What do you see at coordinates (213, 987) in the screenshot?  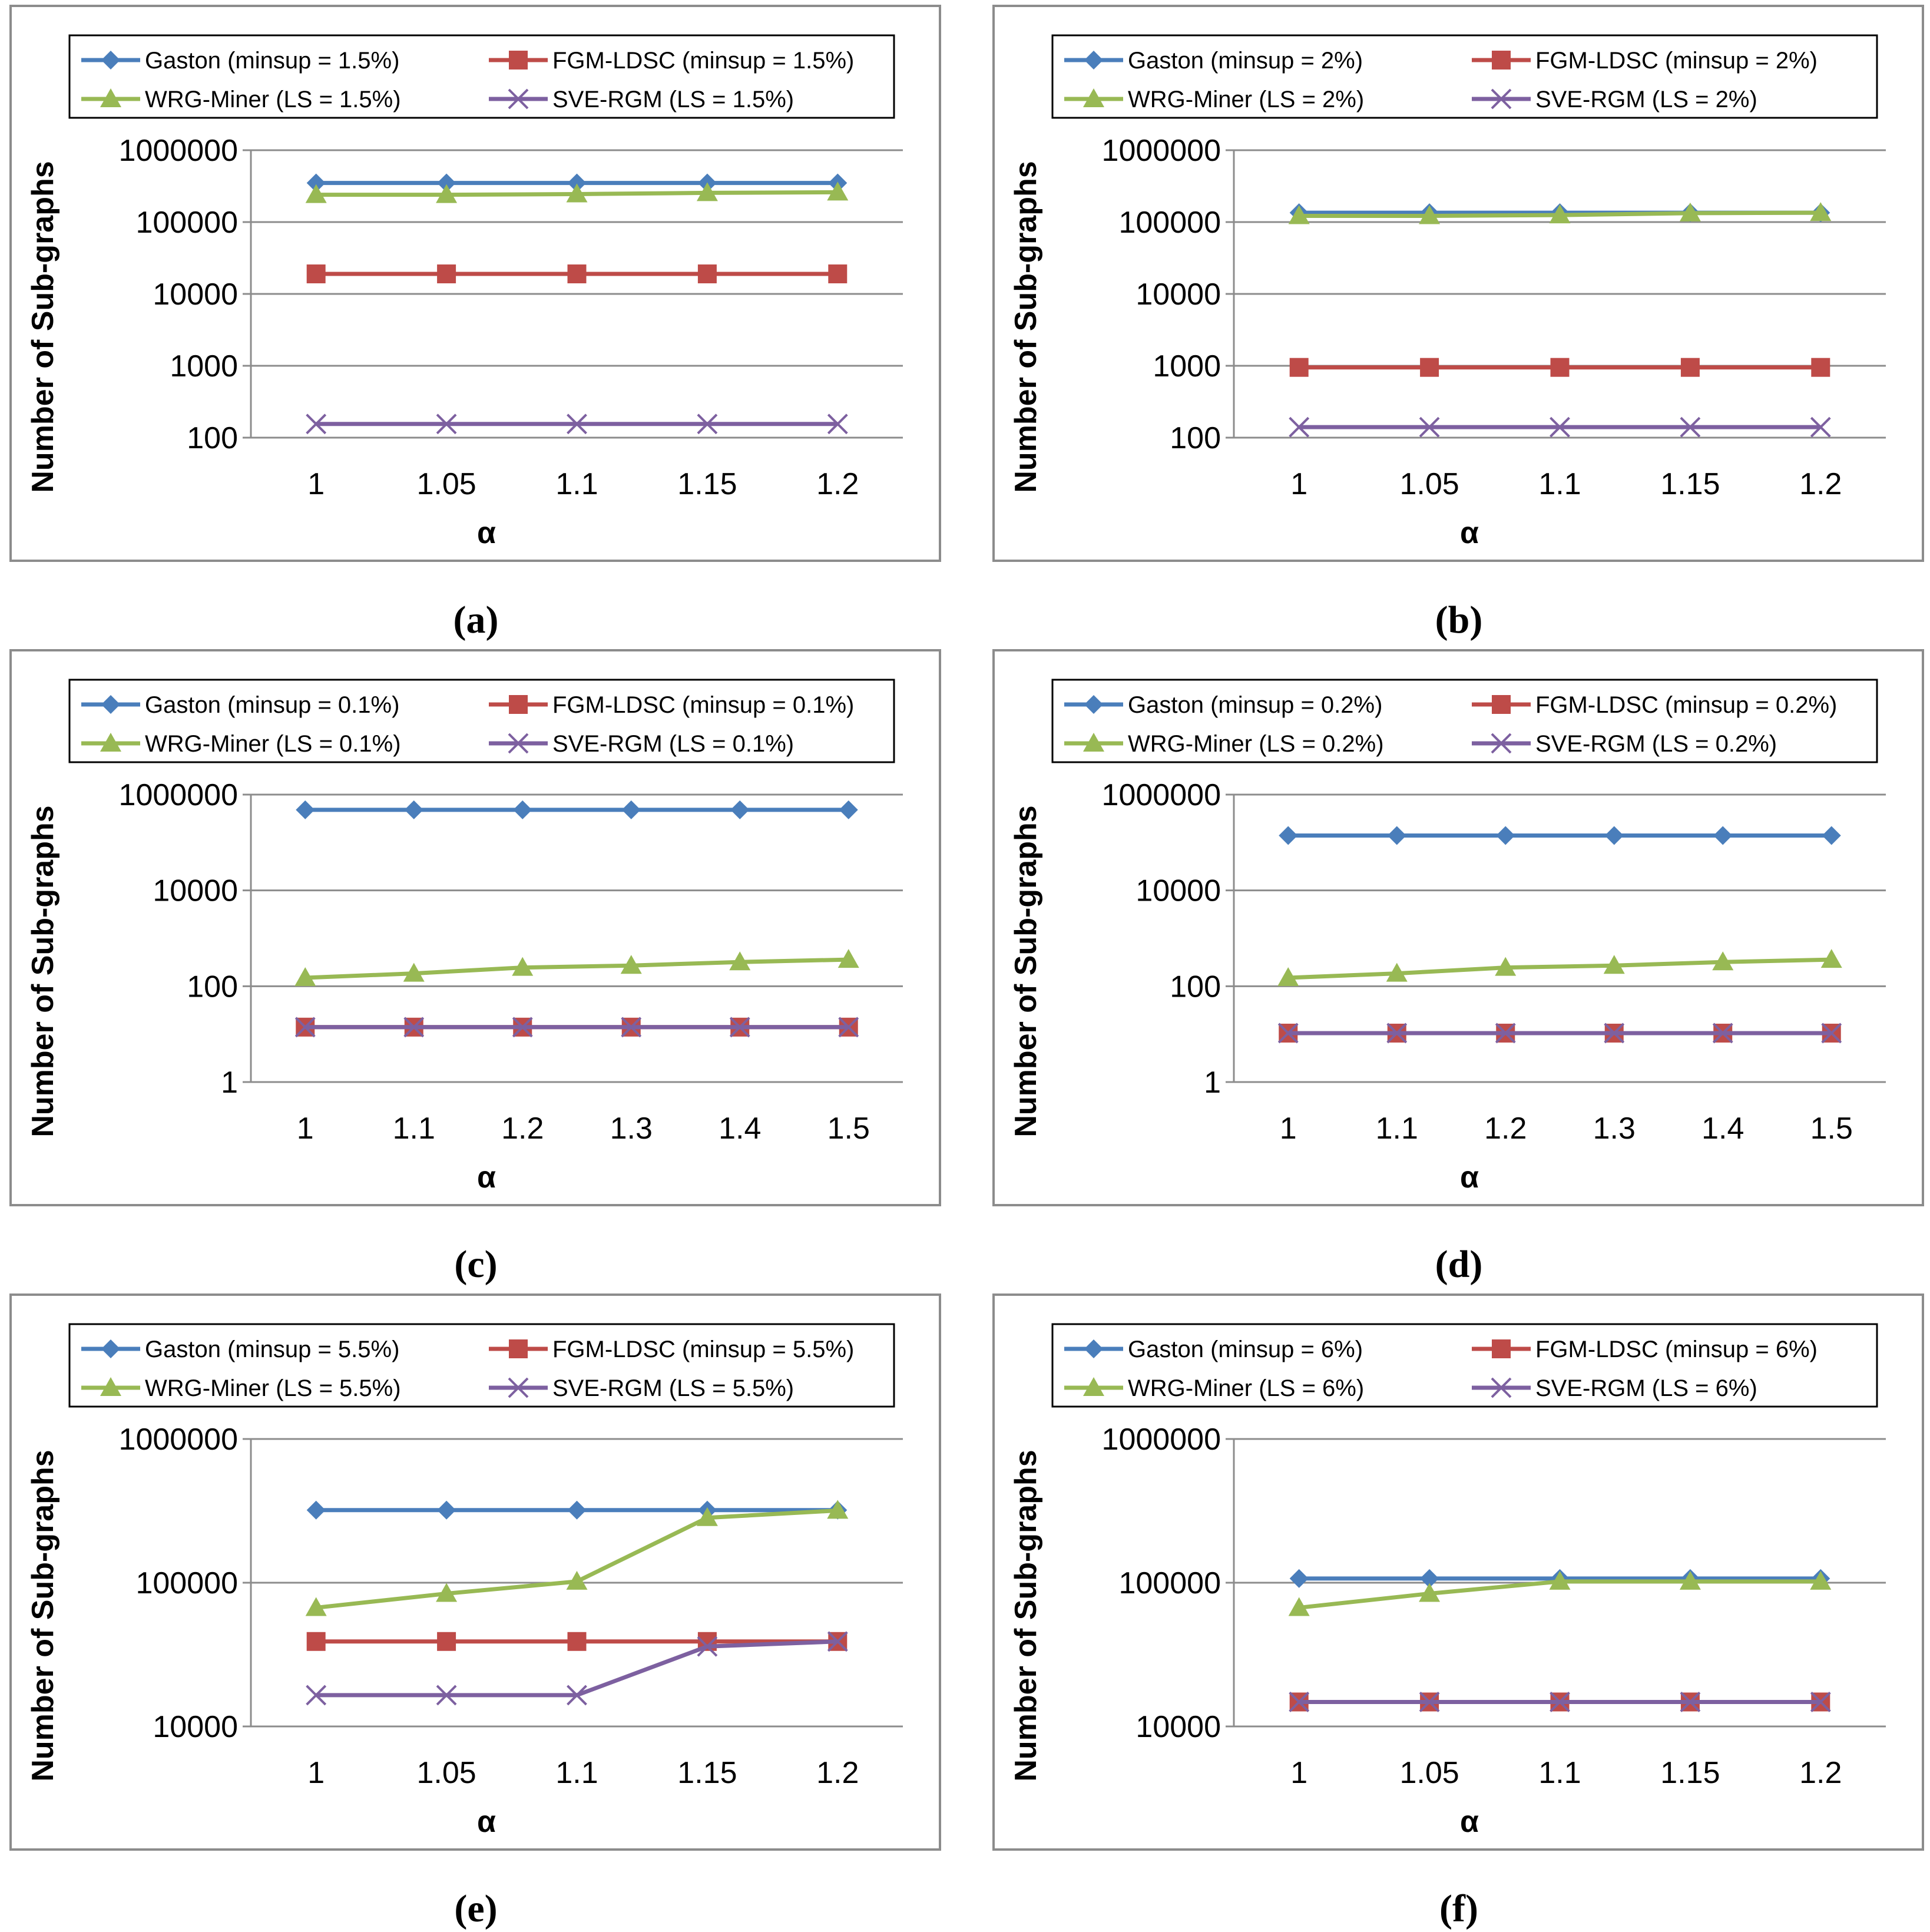 I see `y-tick-label: 100` at bounding box center [213, 987].